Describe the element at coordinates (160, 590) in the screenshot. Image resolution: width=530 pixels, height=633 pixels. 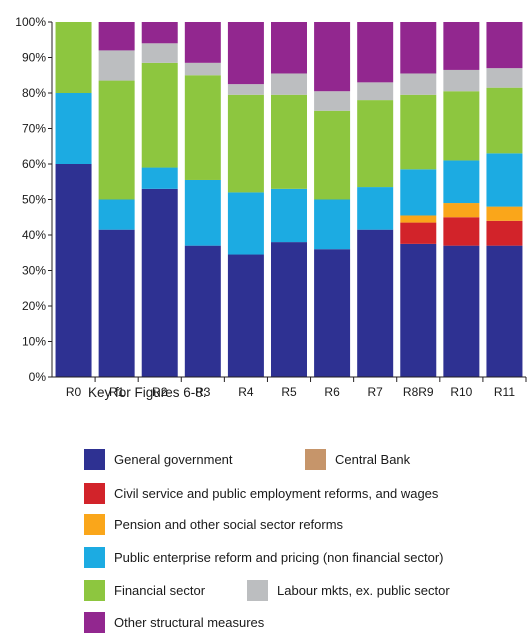
I see `legend-label: Financial sector` at that location.